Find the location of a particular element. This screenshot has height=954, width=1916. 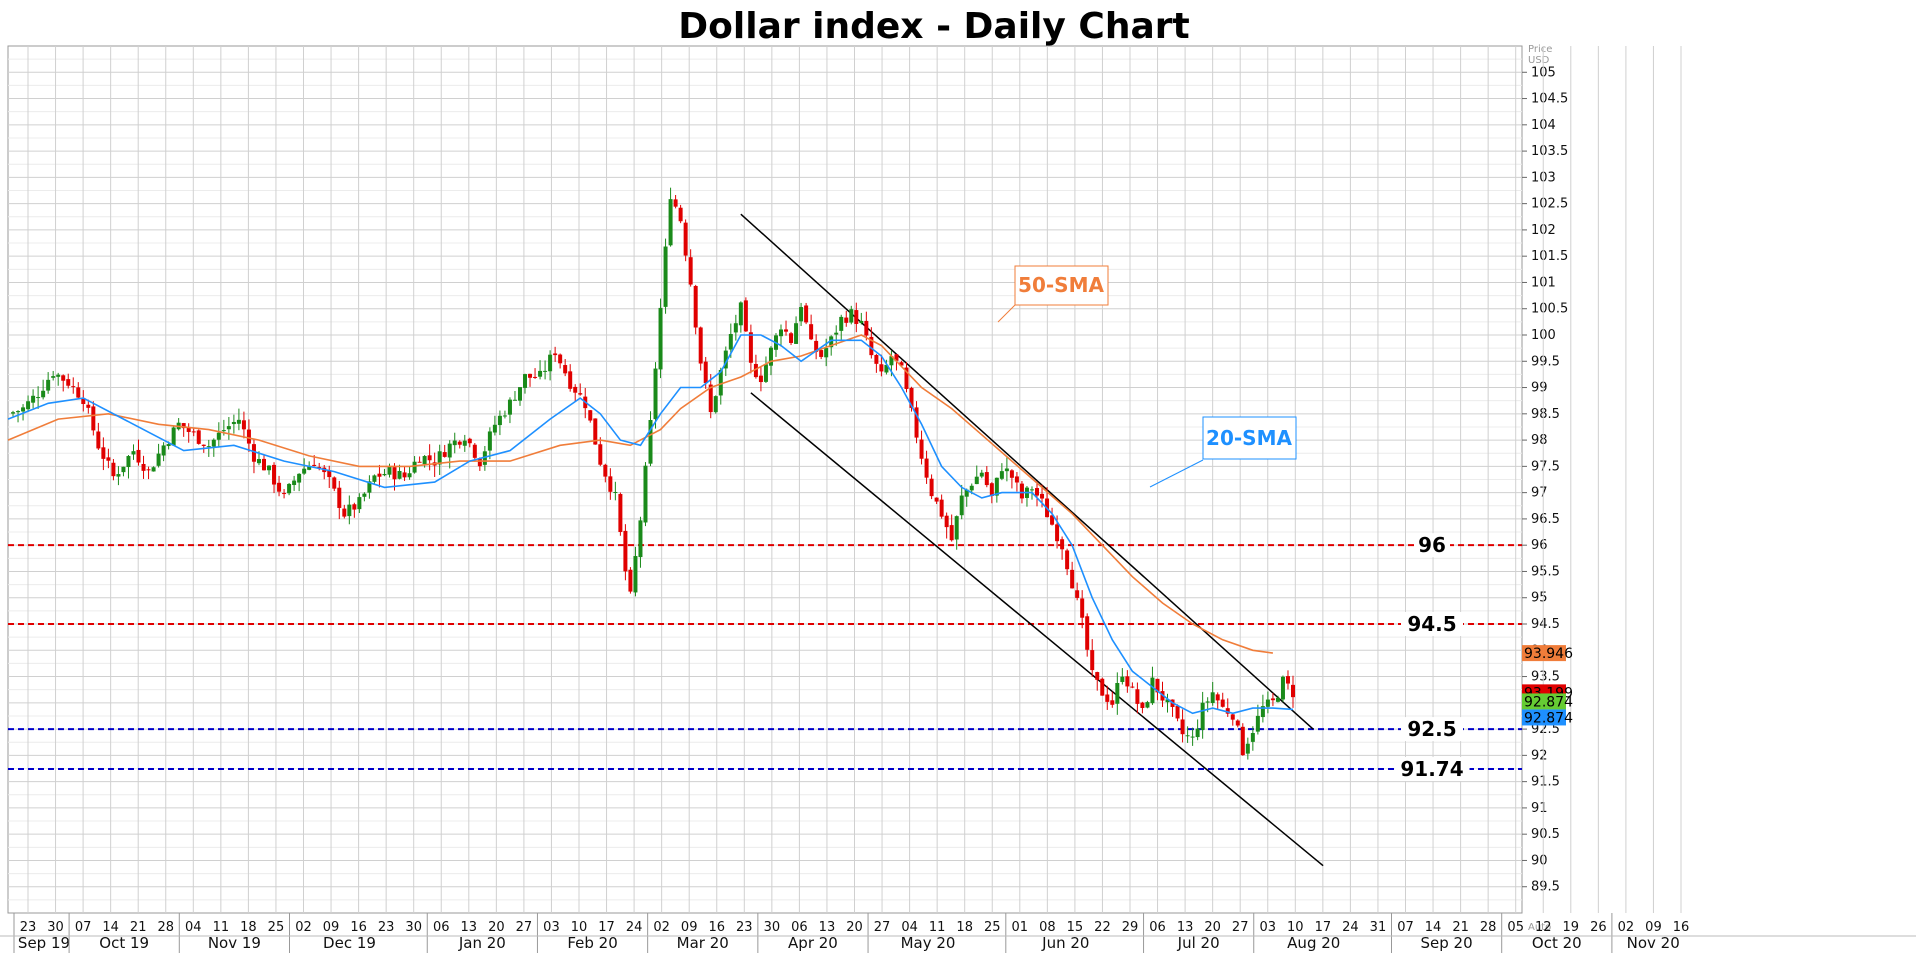

x-tick-label: 19 is located at coordinates (1571, 927).